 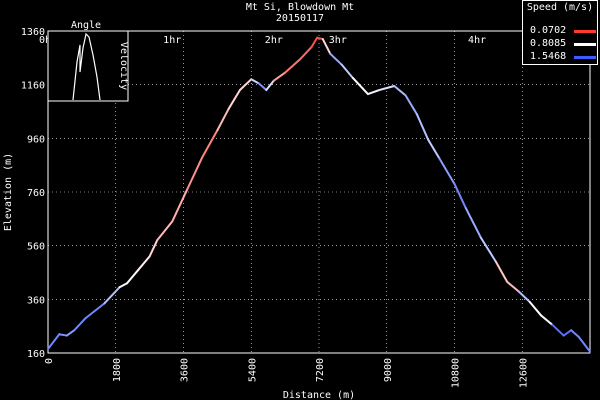 I want to click on y-tick-label: 360, so click(x=36, y=300).